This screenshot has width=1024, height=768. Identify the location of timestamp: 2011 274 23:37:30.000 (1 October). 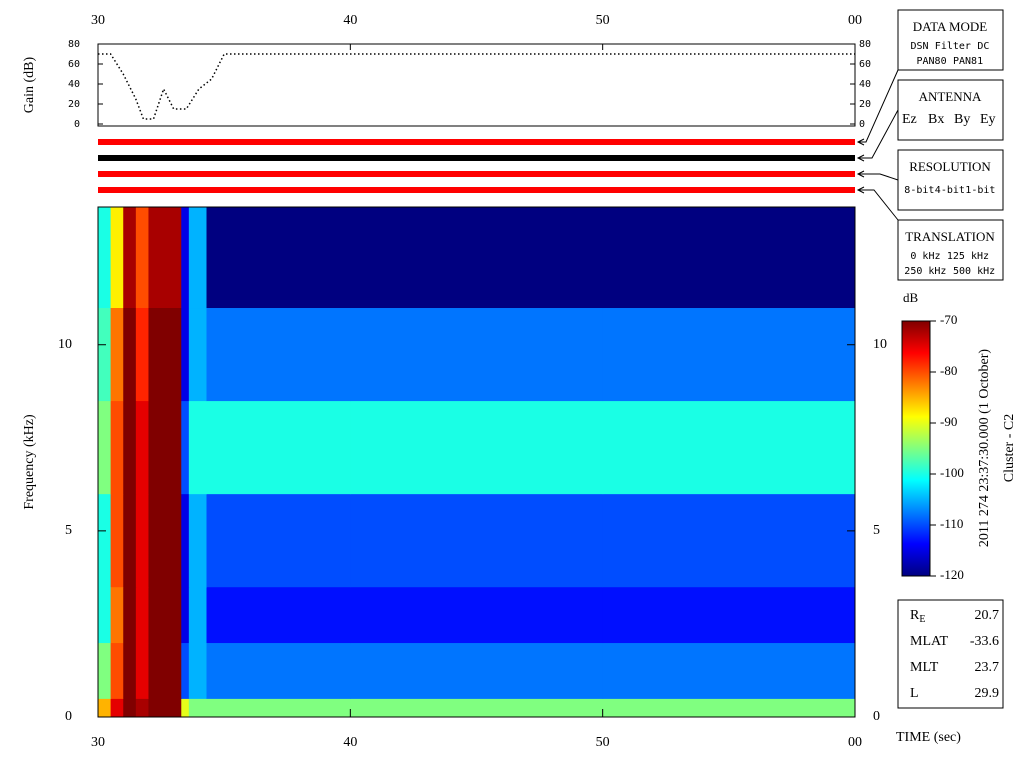
(984, 448).